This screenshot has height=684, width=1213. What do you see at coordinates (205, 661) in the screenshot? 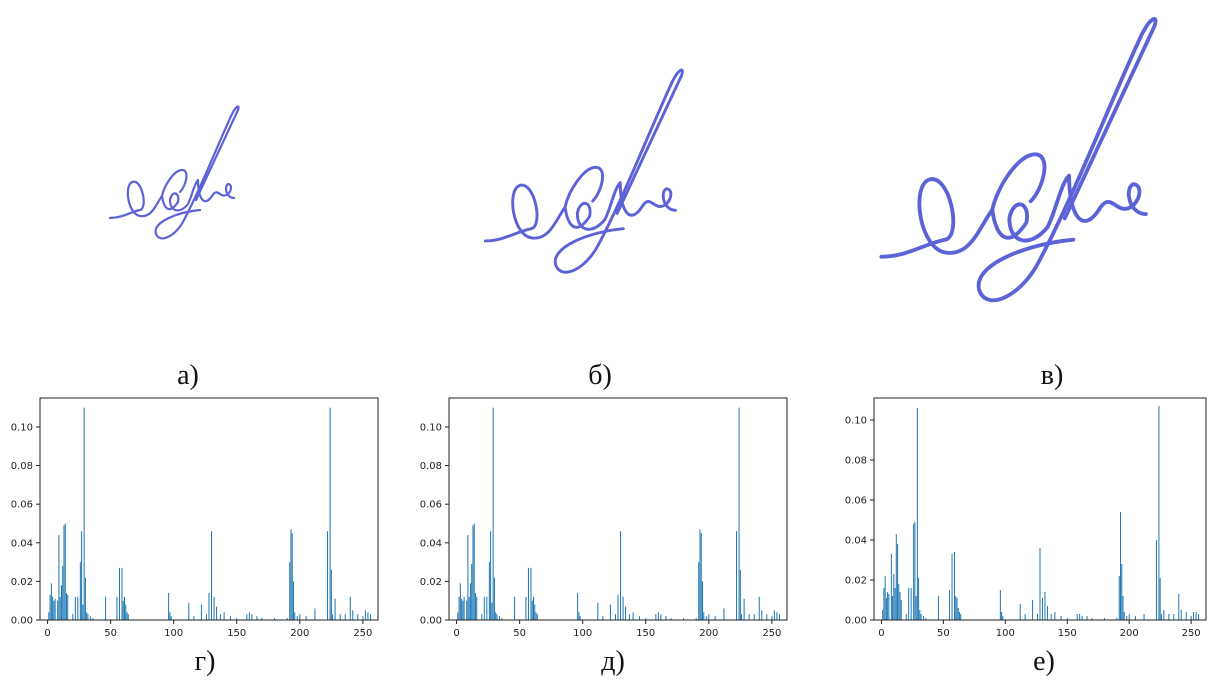
I see `caption-g: г)` at bounding box center [205, 661].